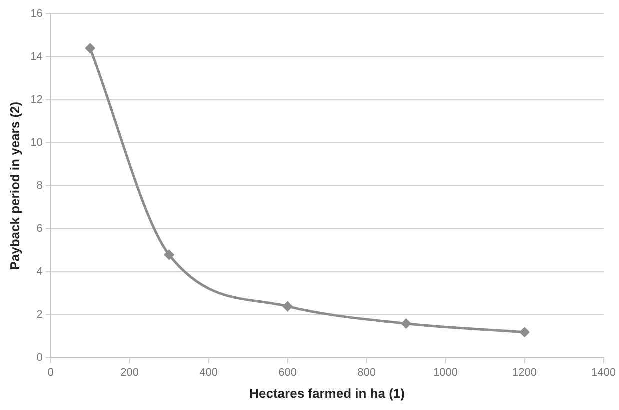  What do you see at coordinates (287, 372) in the screenshot?
I see `x-tick-label: 600` at bounding box center [287, 372].